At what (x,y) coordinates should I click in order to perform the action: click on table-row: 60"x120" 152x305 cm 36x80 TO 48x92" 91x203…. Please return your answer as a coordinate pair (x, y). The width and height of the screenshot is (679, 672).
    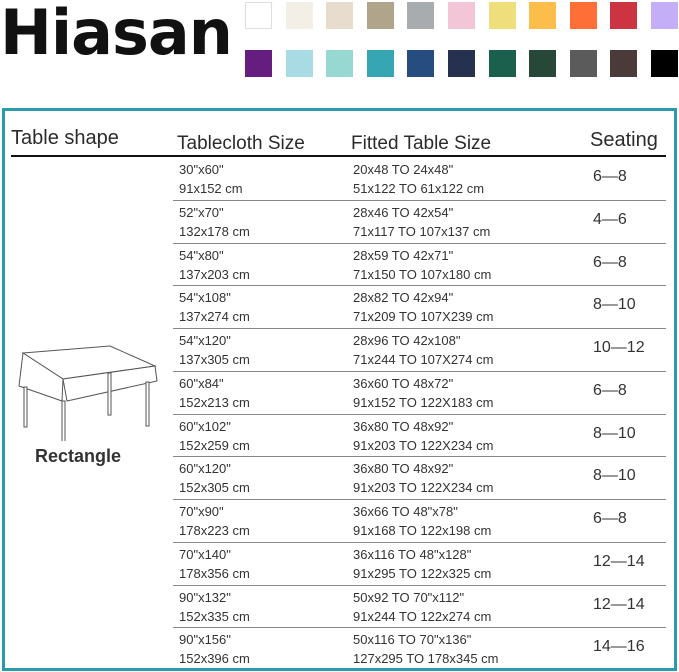
    Looking at the image, I should click on (419, 478).